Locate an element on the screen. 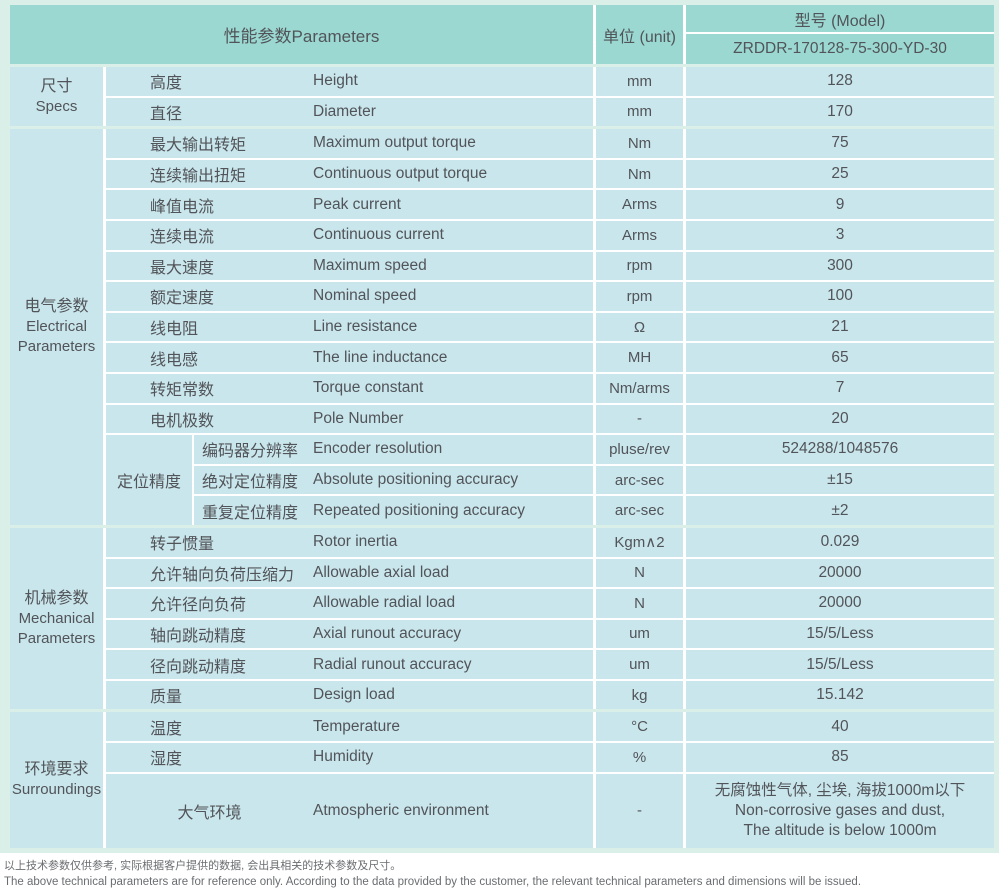  table-row: 允许径向负荷 Allowable radial load N 20000 is located at coordinates (550, 603).